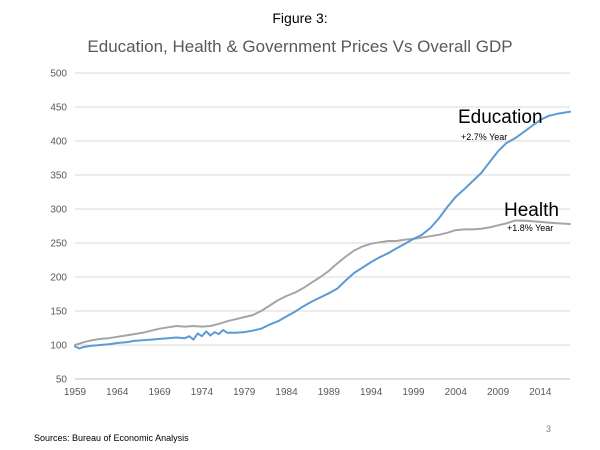 The width and height of the screenshot is (600, 450). What do you see at coordinates (58, 312) in the screenshot?
I see `y-tick-label: 150` at bounding box center [58, 312].